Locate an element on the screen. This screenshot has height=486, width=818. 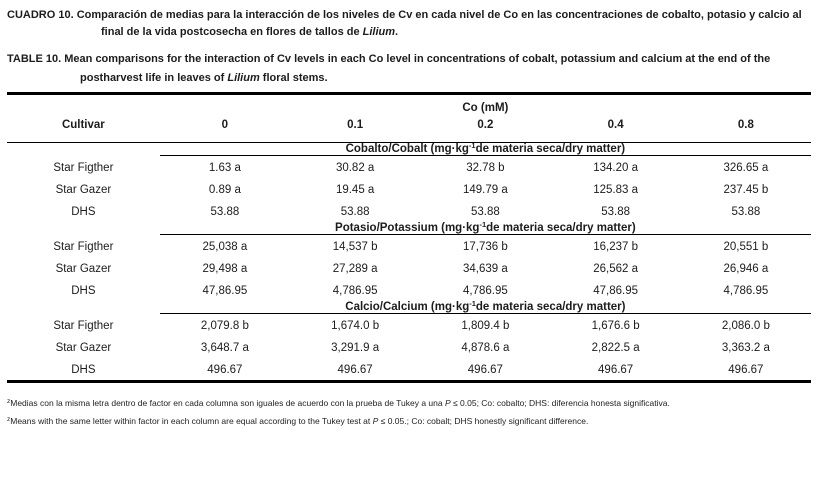
column-header-0.1: 0.1 is located at coordinates (355, 129).